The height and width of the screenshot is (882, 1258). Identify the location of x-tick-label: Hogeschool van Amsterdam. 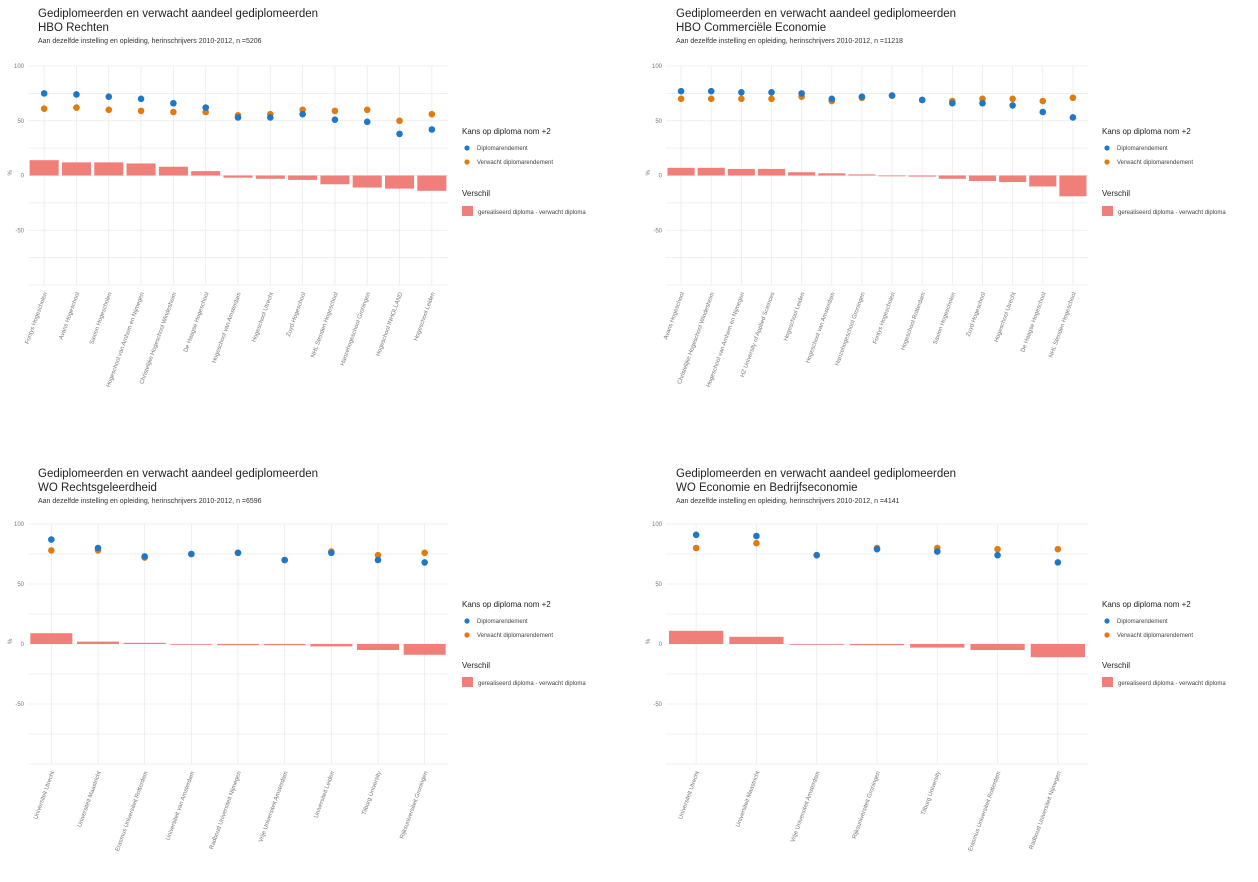
(227, 328).